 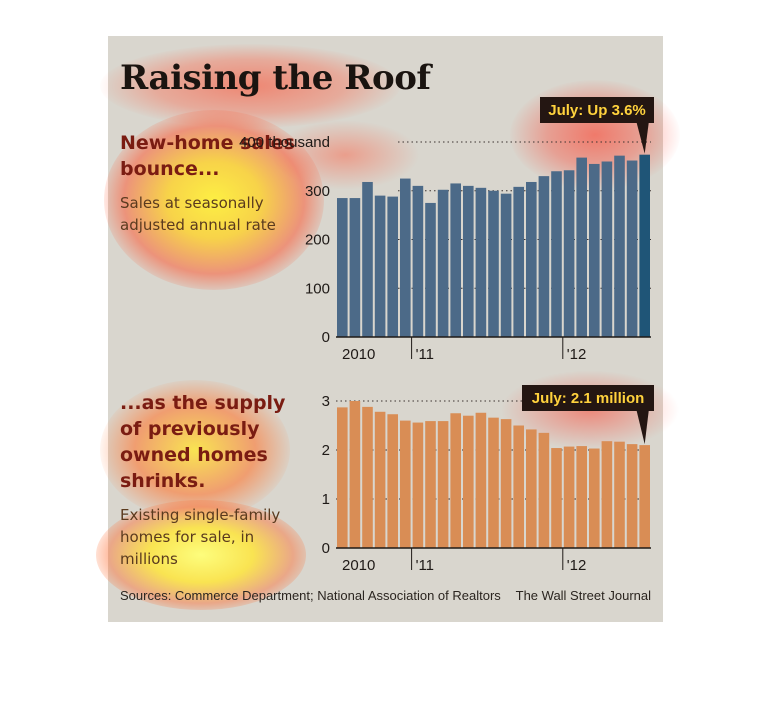 What do you see at coordinates (326, 401) in the screenshot?
I see `y-tick-label: 3` at bounding box center [326, 401].